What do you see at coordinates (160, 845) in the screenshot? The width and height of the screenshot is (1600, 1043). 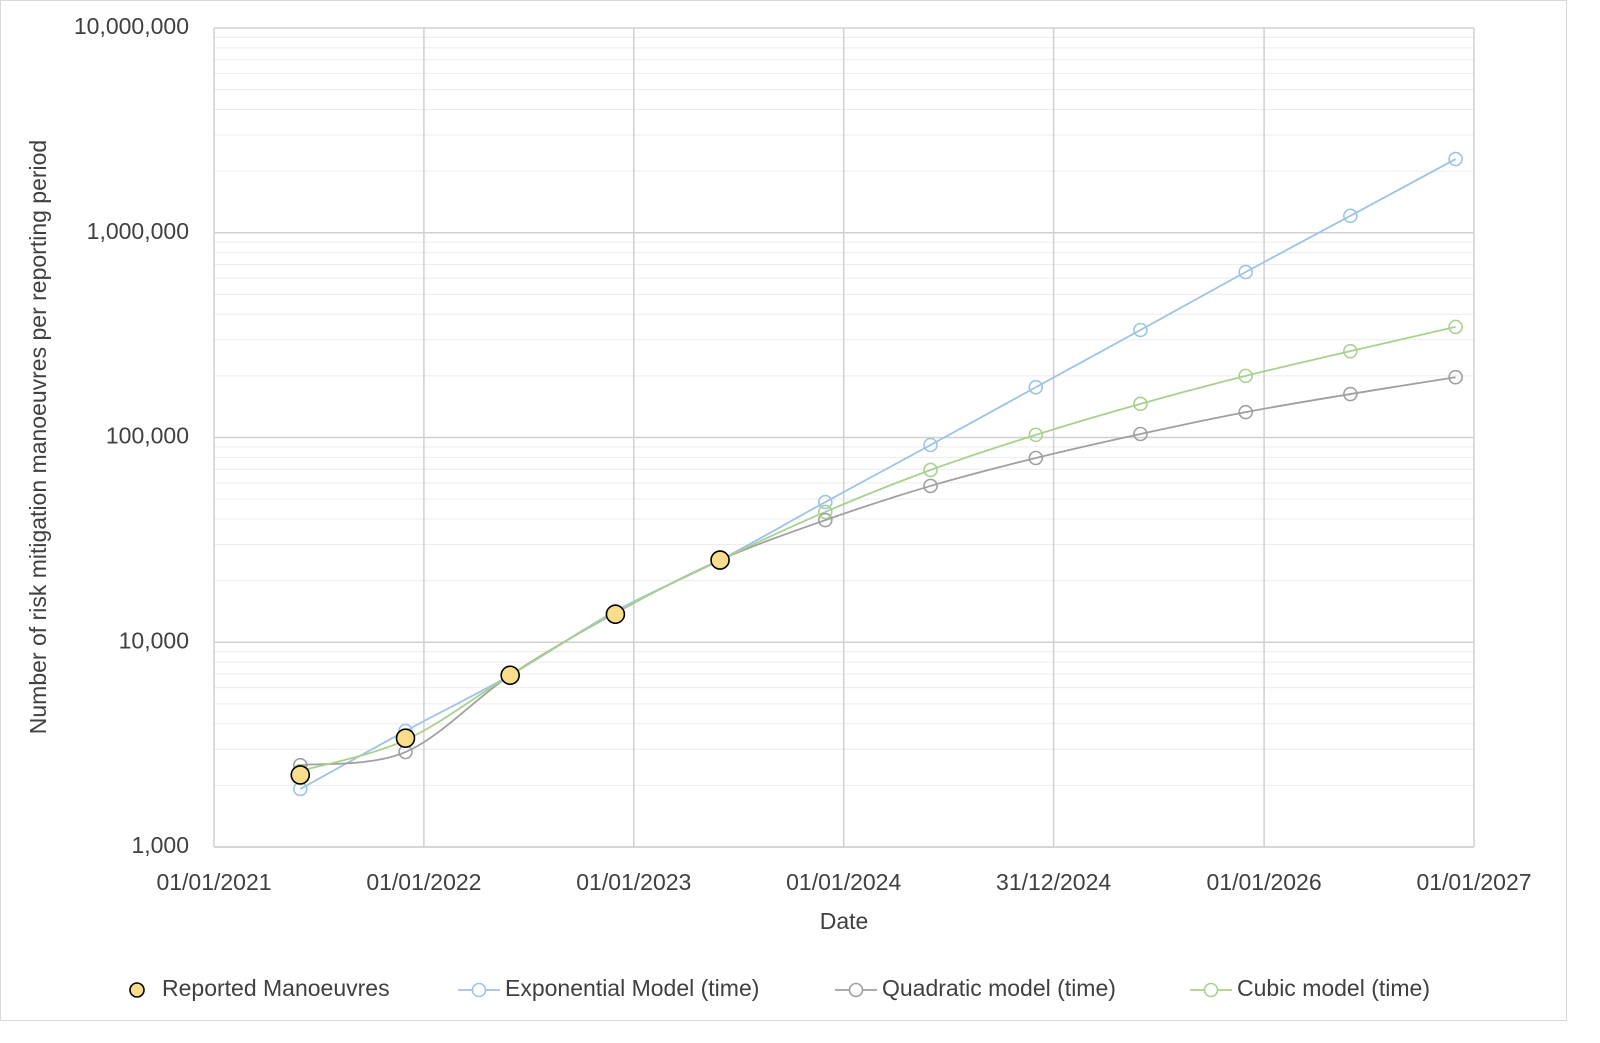 I see `y-tick-label: 1,000` at bounding box center [160, 845].